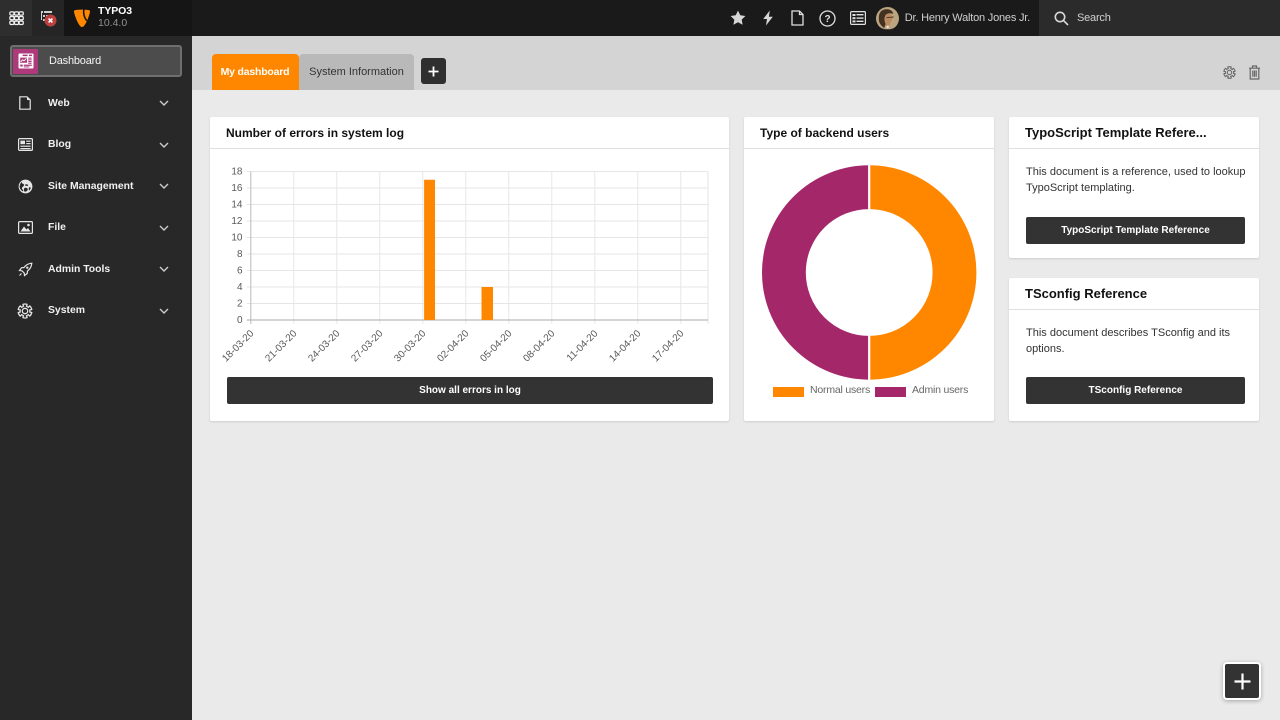  What do you see at coordinates (238, 346) in the screenshot?
I see `svg-text: 18-03-20` at bounding box center [238, 346].